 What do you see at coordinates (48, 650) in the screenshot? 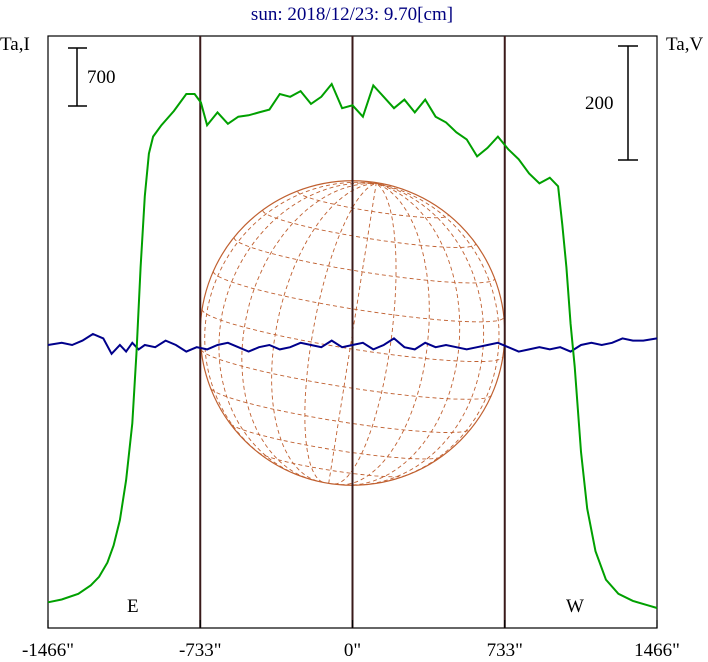
I see `x-tick-label: -1466"` at bounding box center [48, 650].